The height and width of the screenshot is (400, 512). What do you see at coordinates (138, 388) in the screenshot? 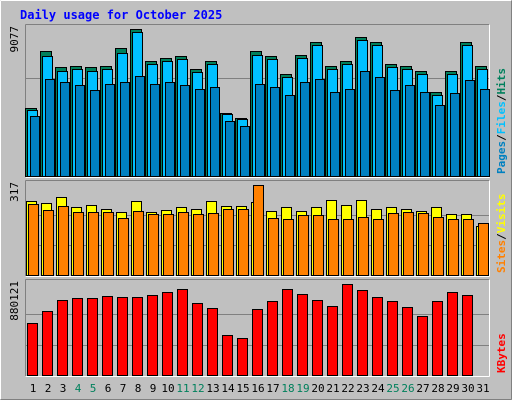
I see `day-label: 8` at bounding box center [138, 388].